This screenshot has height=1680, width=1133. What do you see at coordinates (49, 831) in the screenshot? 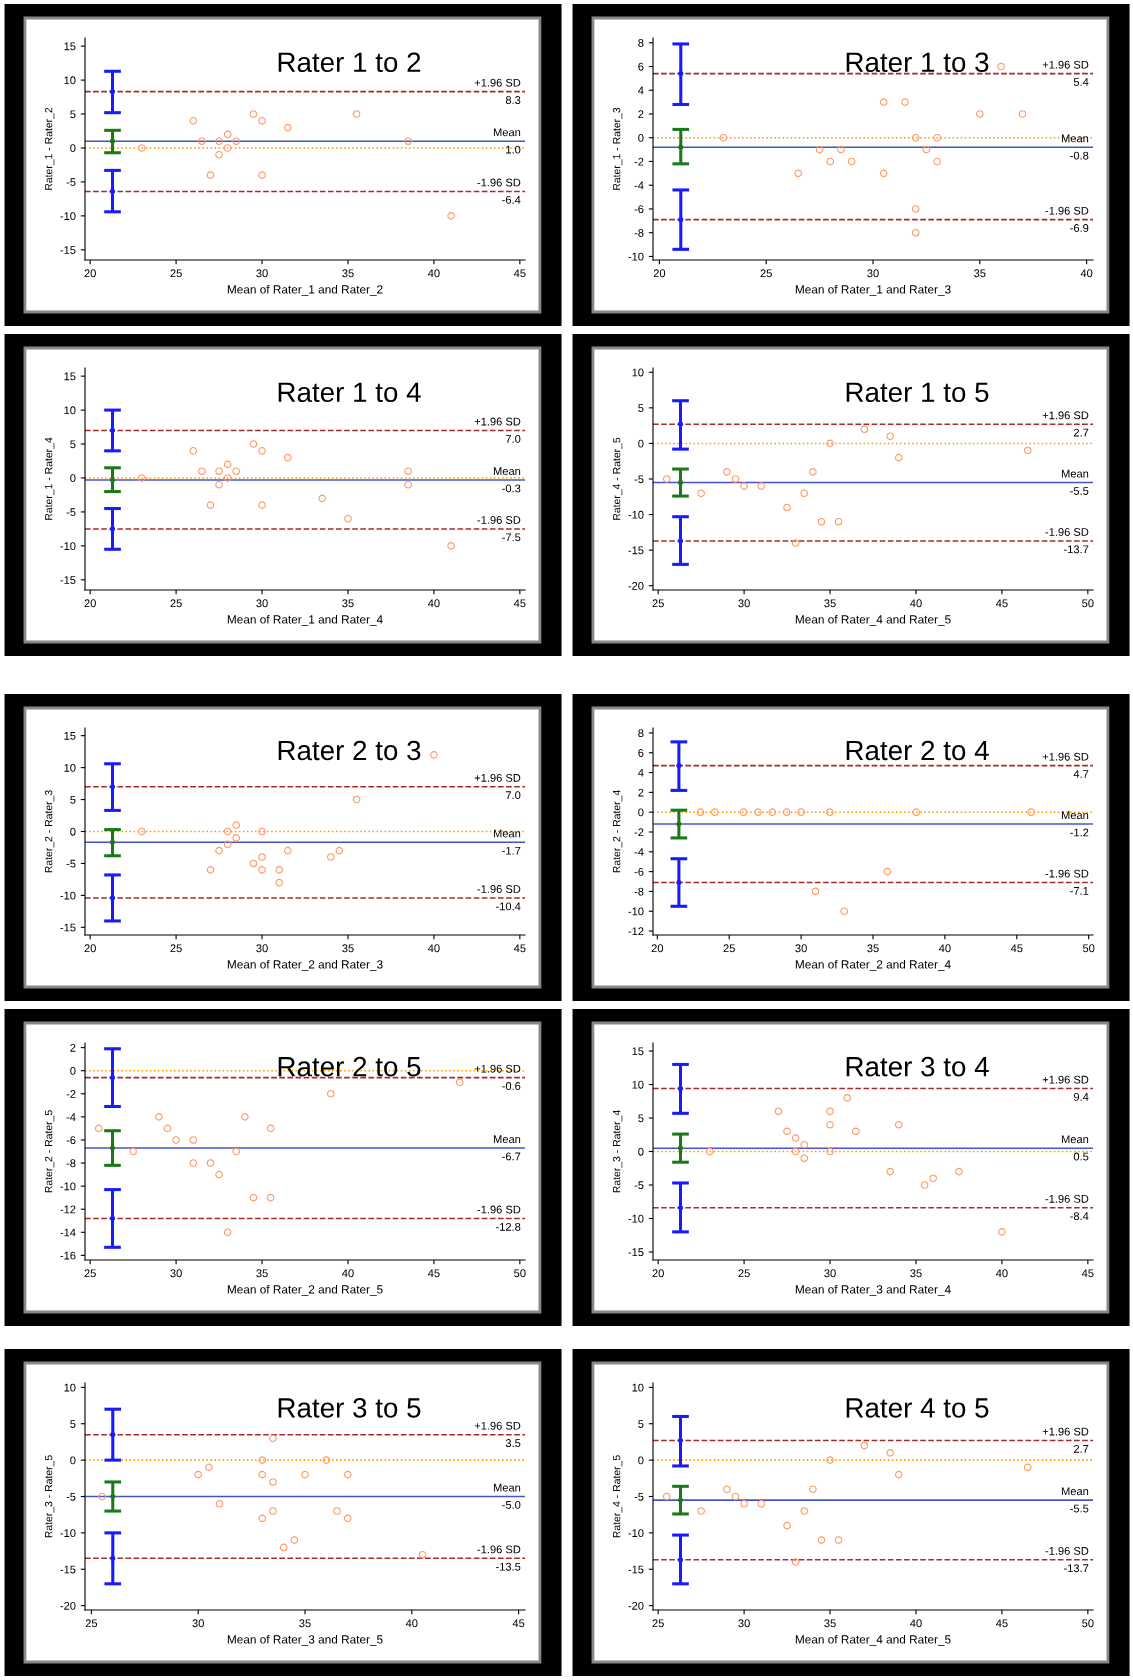
I see `y-axis-title: Rater_2 - Rater_3` at bounding box center [49, 831].